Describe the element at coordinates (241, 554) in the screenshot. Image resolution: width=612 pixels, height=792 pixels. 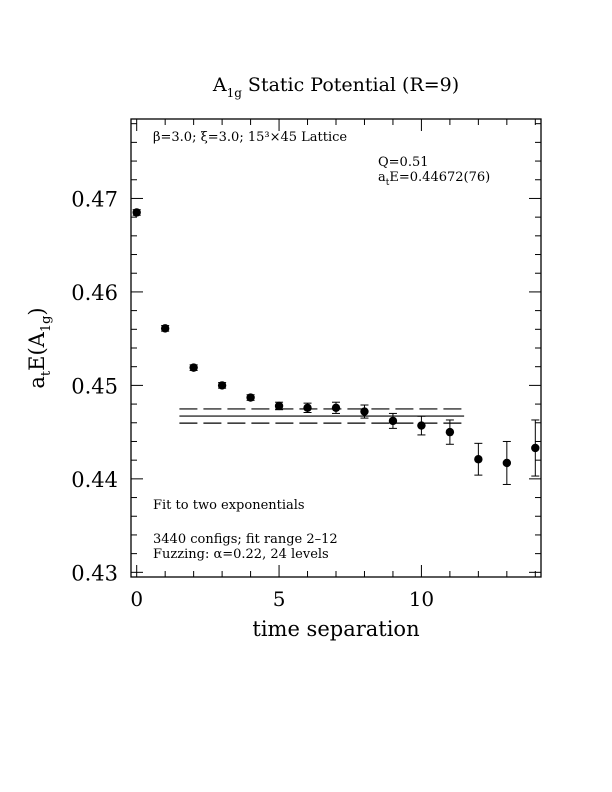
I see `annotation-fuzzing: Fuzzing: α=0.22, 24 levels` at that location.